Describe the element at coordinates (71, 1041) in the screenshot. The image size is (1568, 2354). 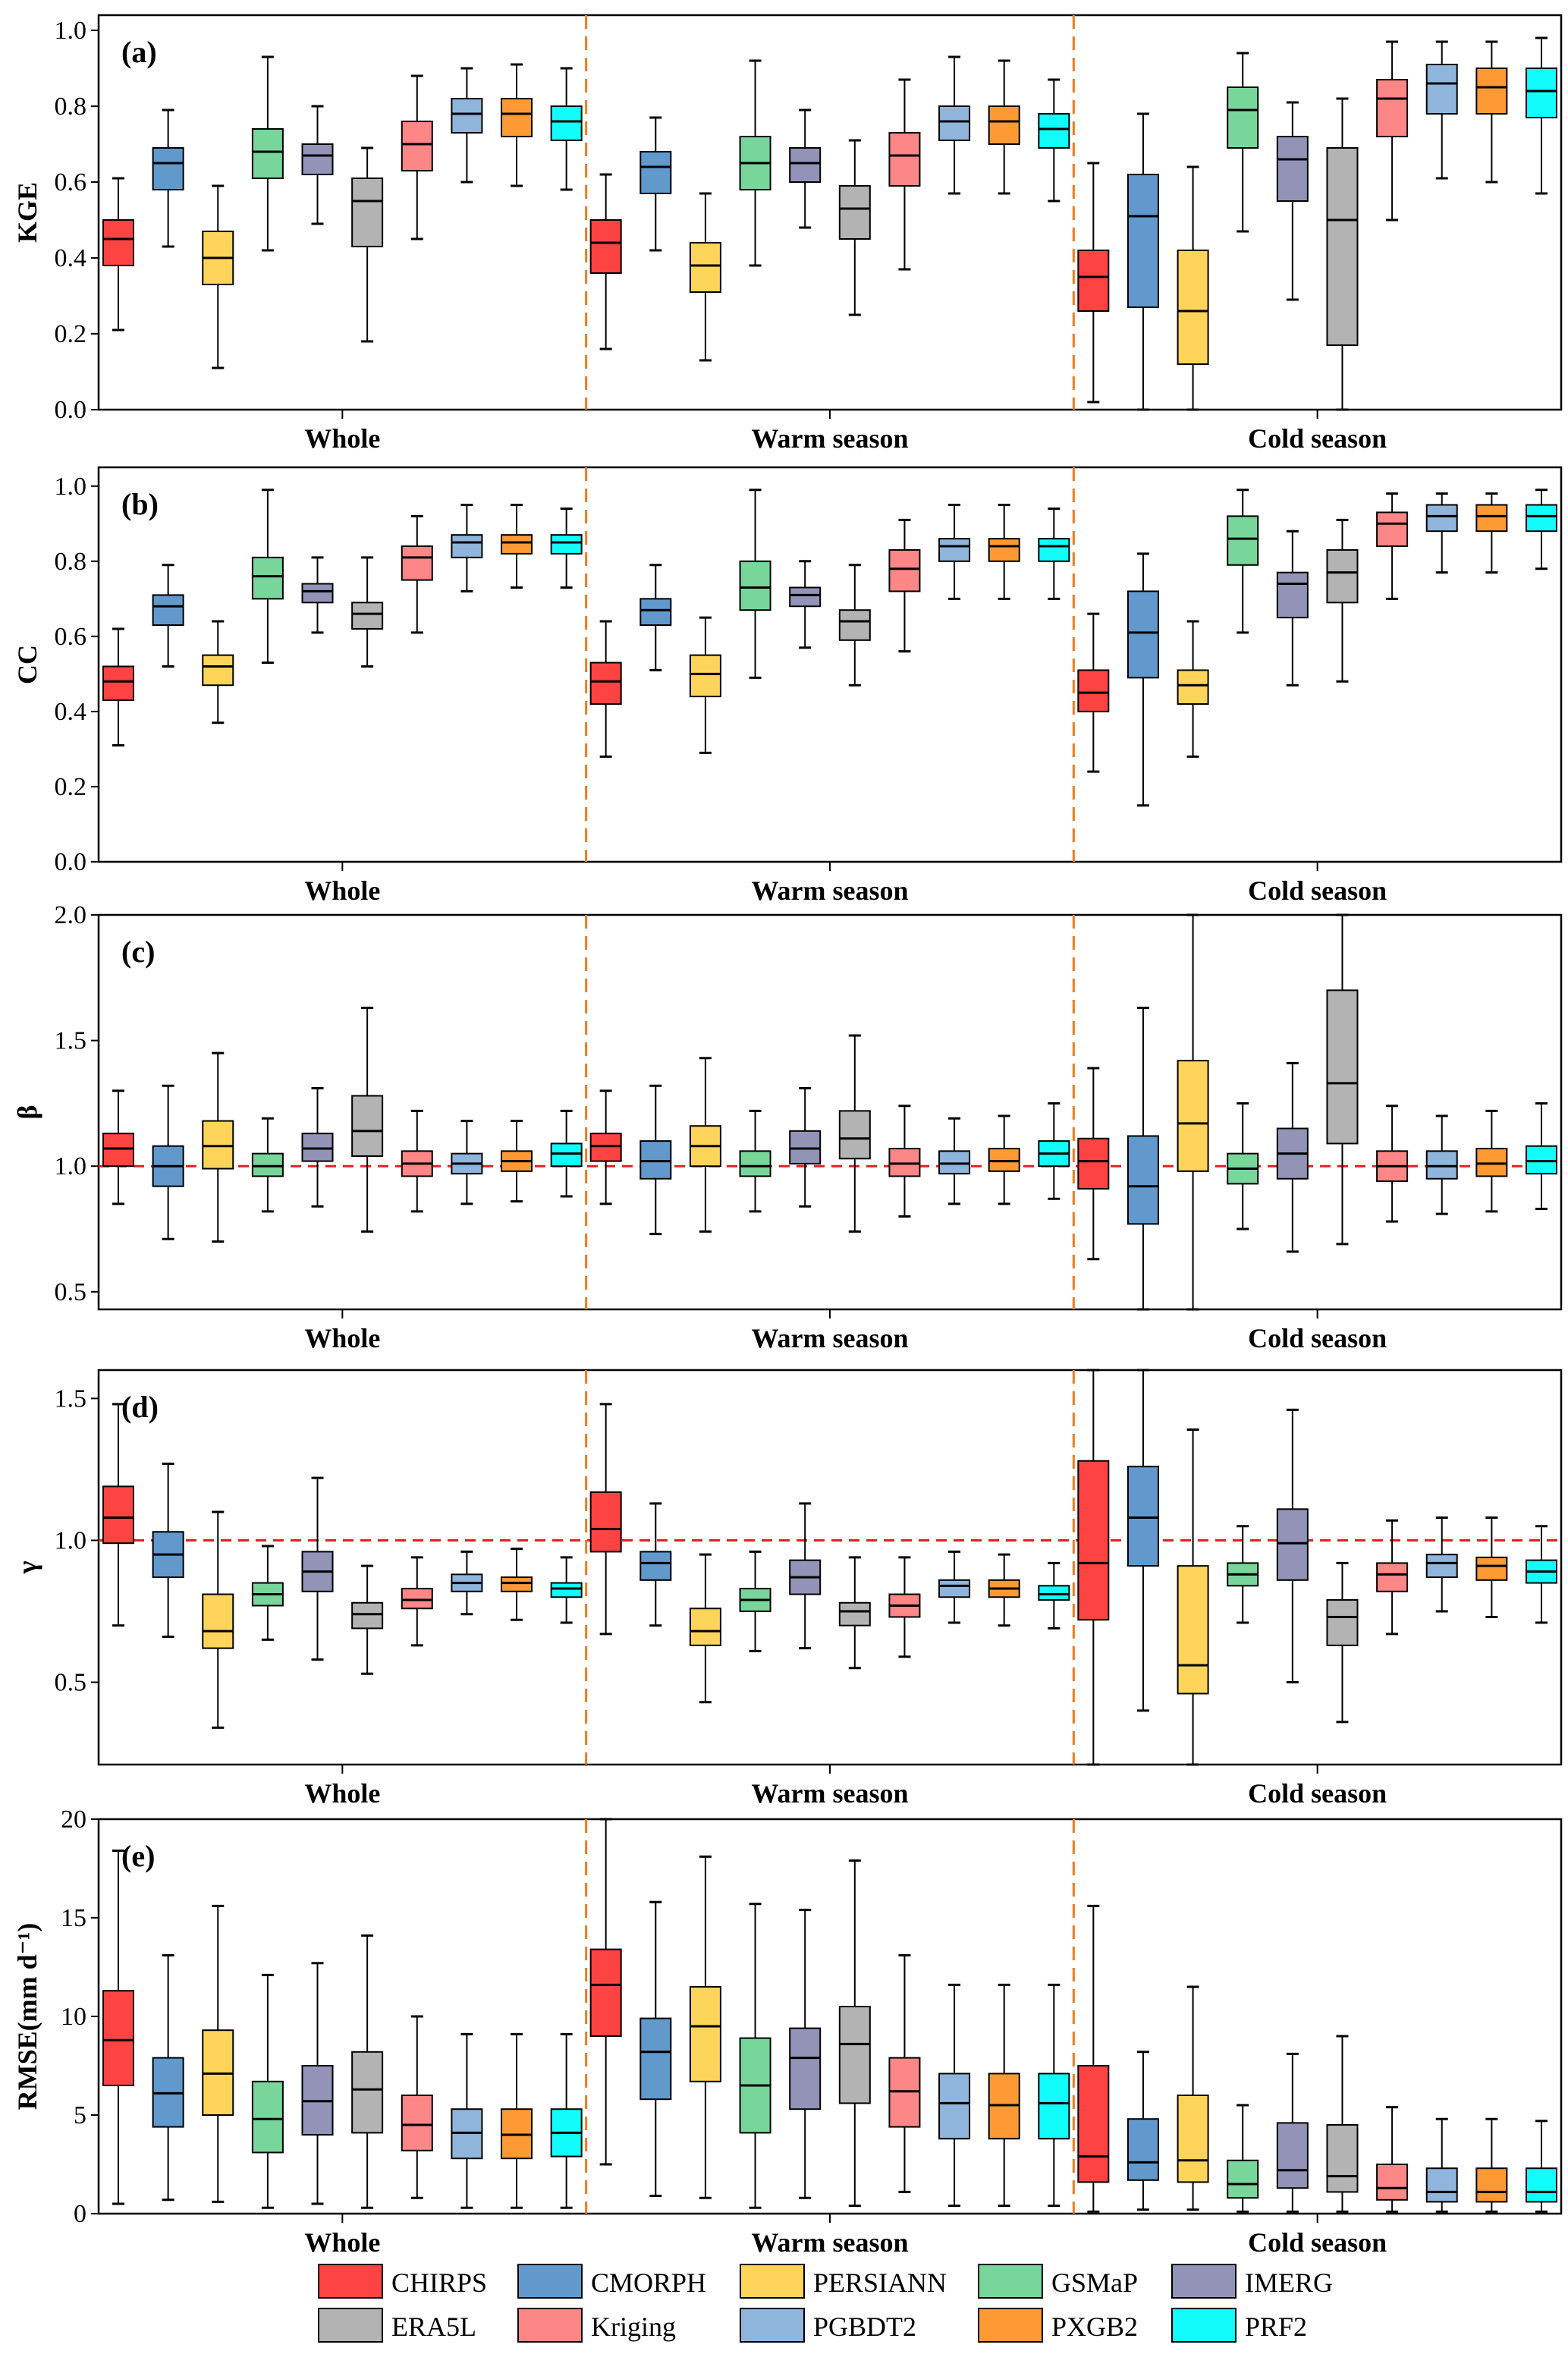
I see `y-tick-label: 1.5` at that location.